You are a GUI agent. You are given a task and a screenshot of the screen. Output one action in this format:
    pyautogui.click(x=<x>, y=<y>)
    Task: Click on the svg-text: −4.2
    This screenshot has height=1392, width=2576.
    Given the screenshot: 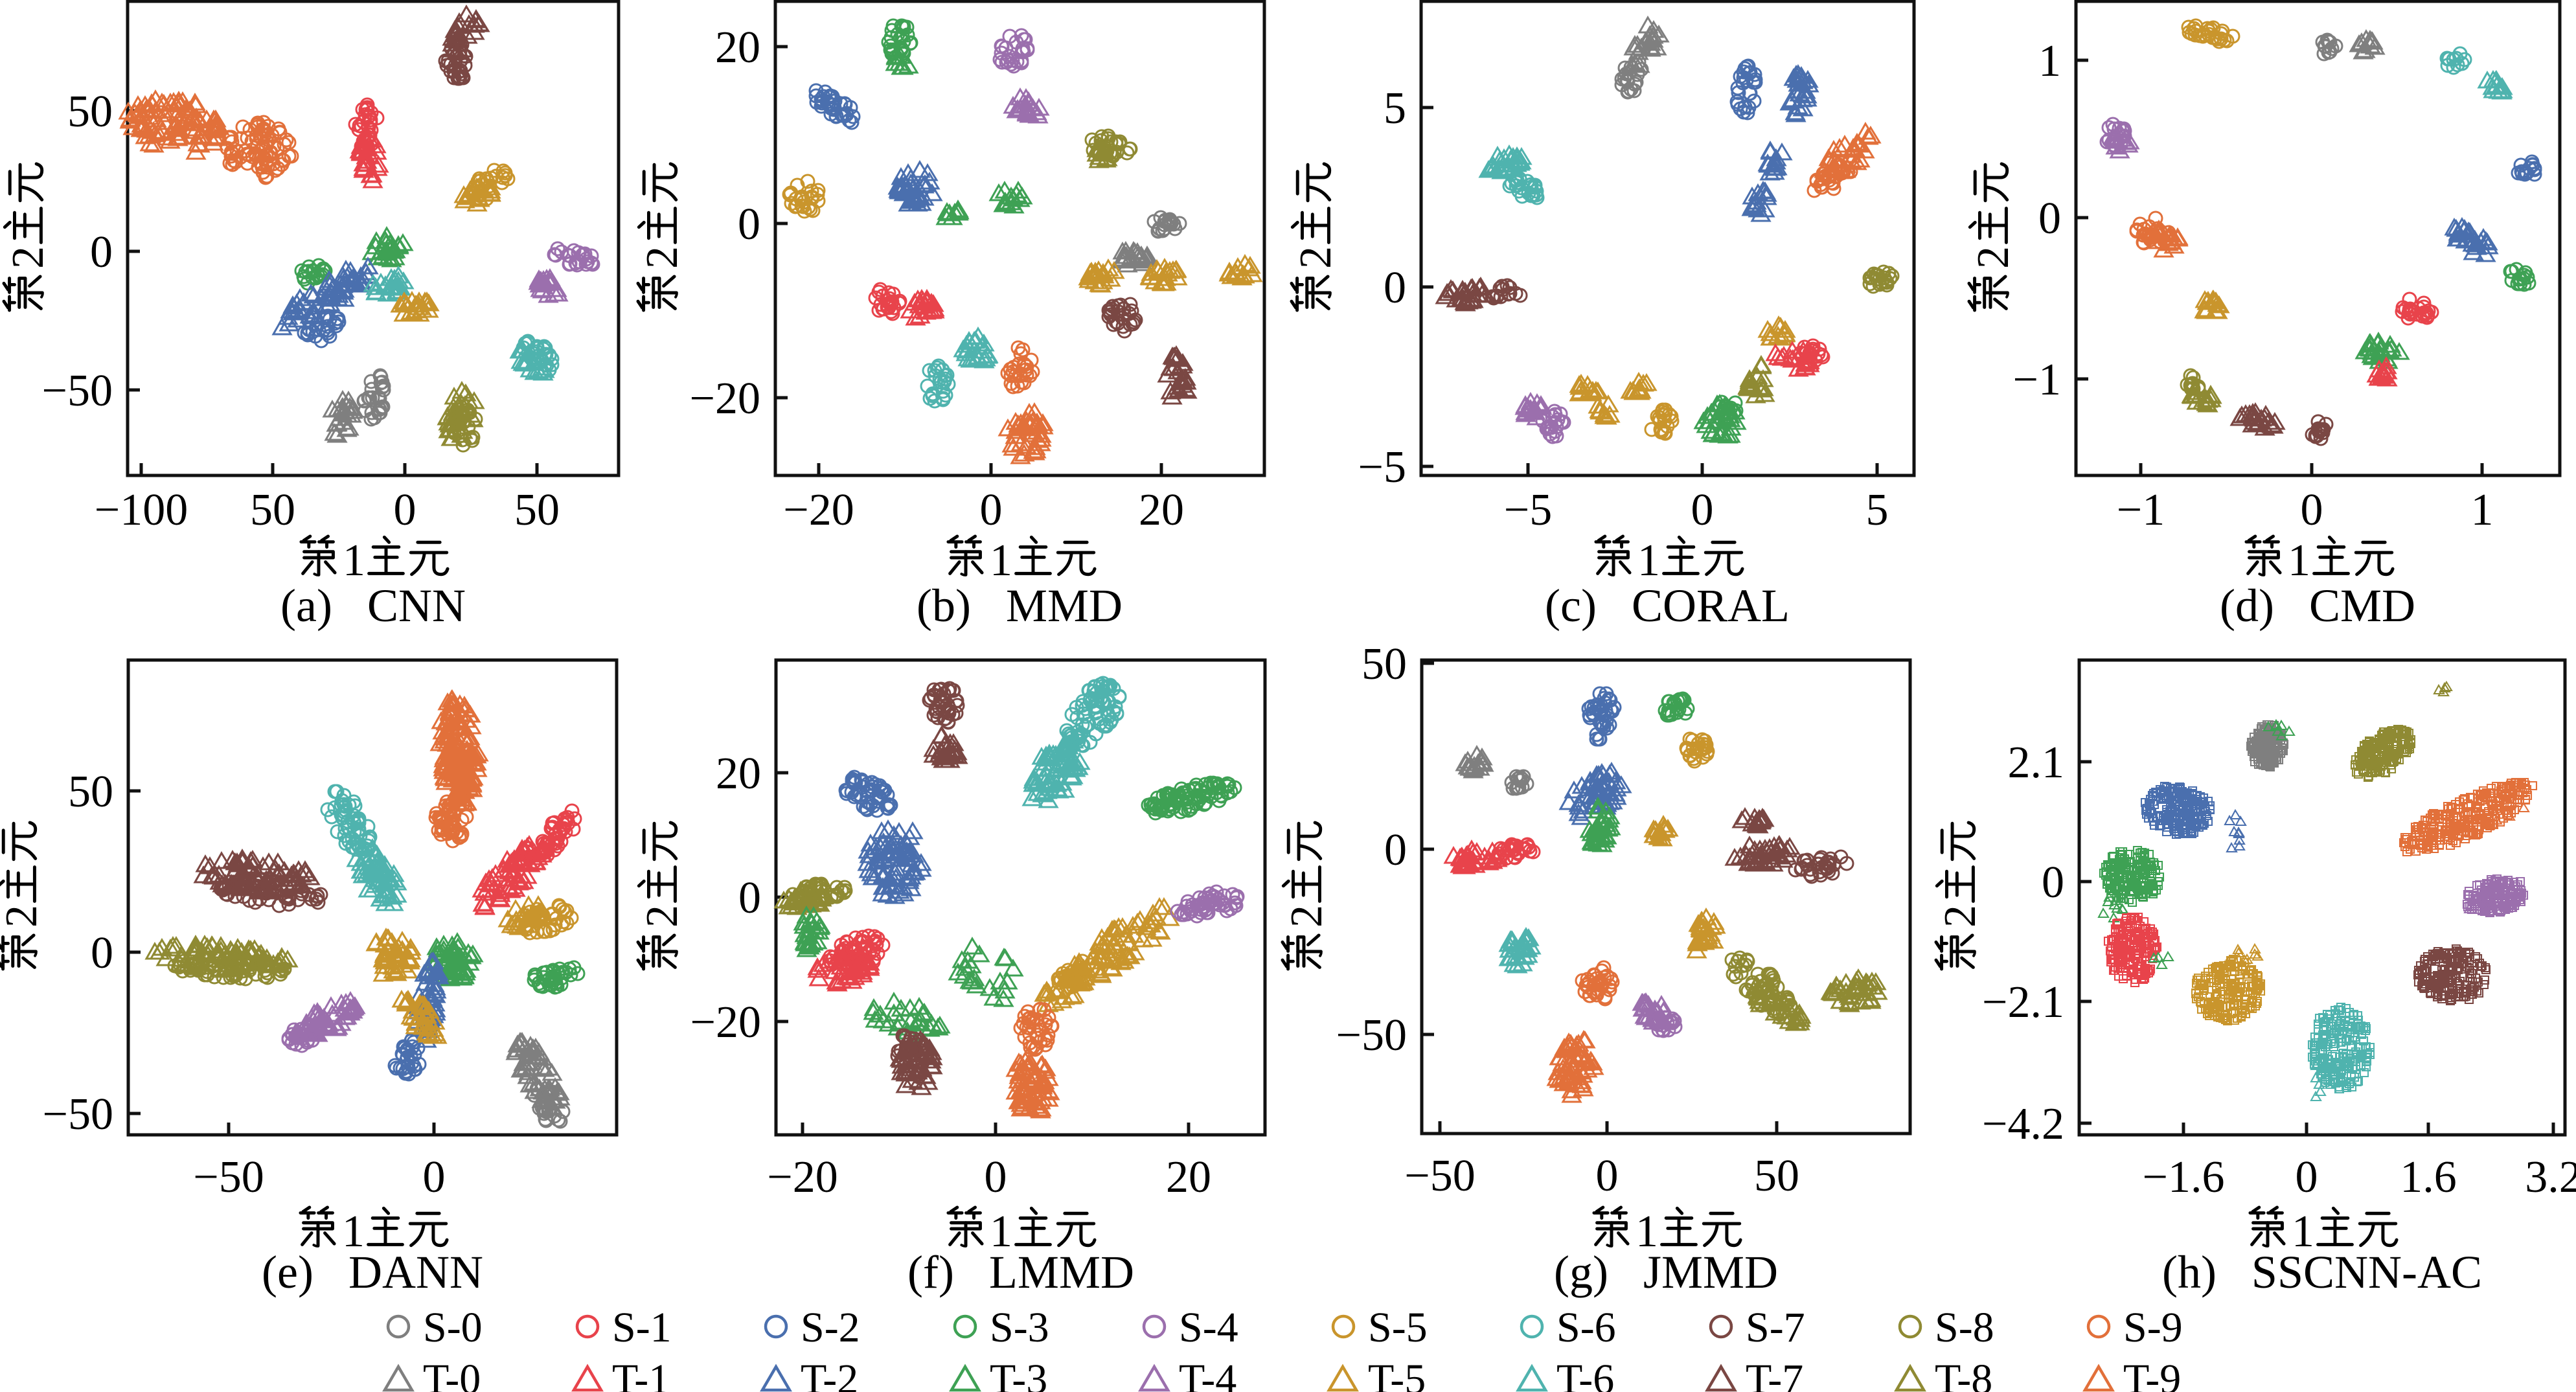 What is the action you would take?
    pyautogui.click(x=2023, y=1124)
    